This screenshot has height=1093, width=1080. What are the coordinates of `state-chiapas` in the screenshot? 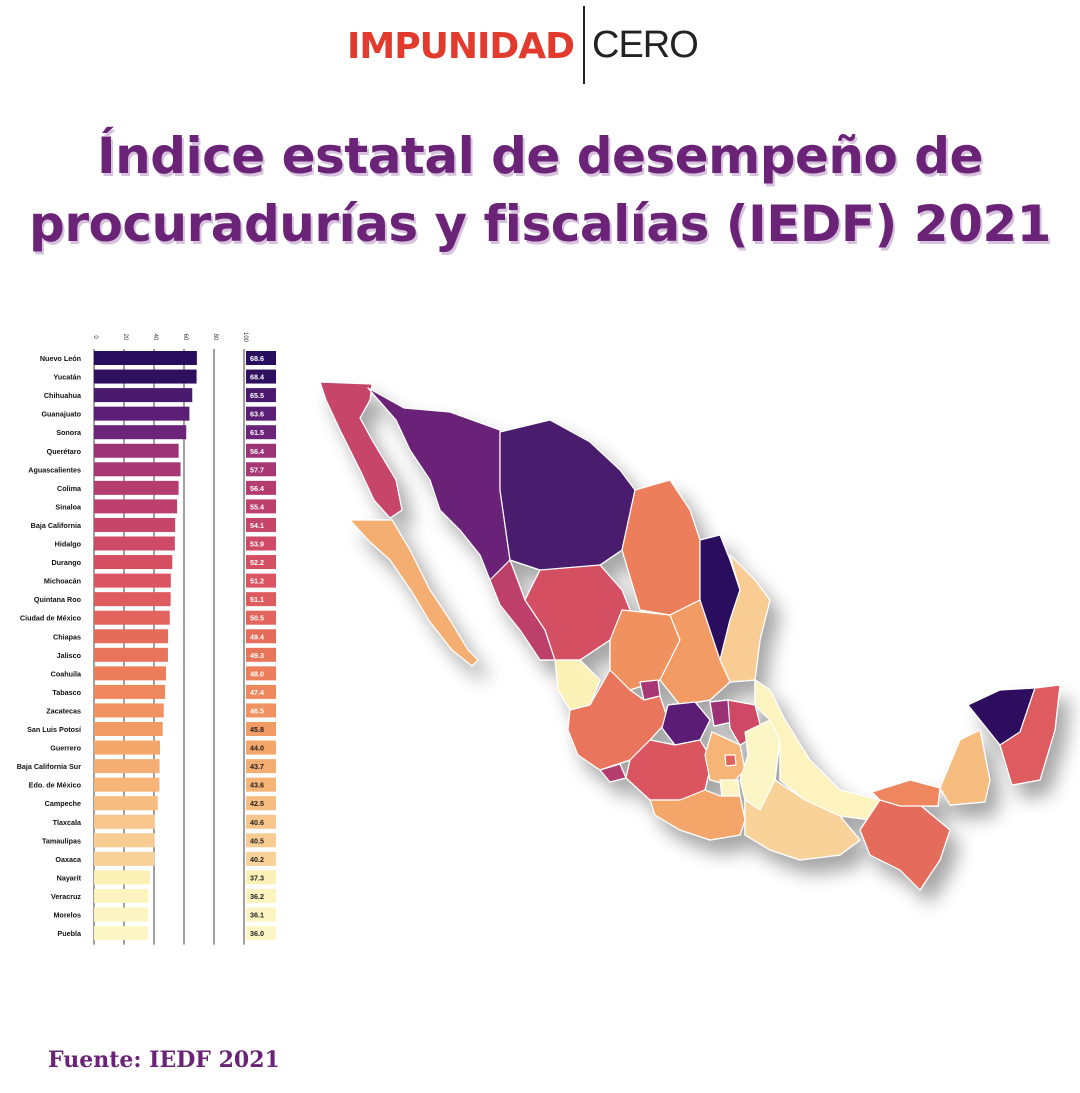 It's located at (905, 845).